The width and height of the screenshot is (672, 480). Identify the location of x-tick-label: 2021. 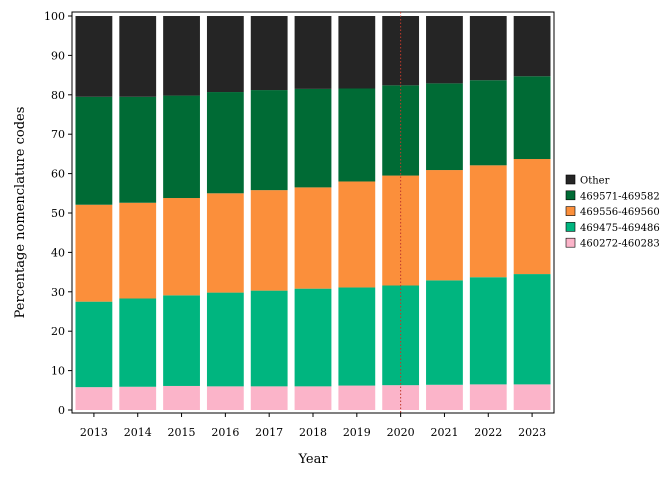
(444, 432).